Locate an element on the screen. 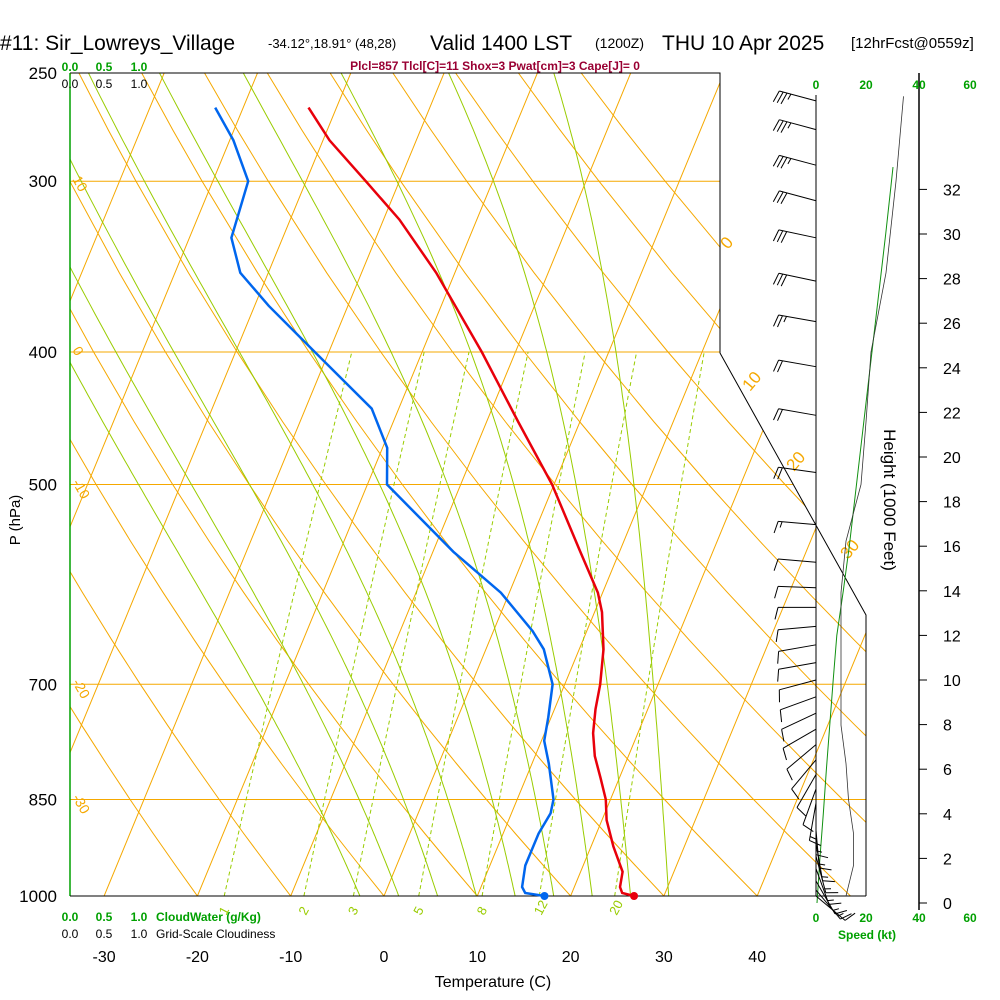  temperature-tick-label: 30 is located at coordinates (664, 957).